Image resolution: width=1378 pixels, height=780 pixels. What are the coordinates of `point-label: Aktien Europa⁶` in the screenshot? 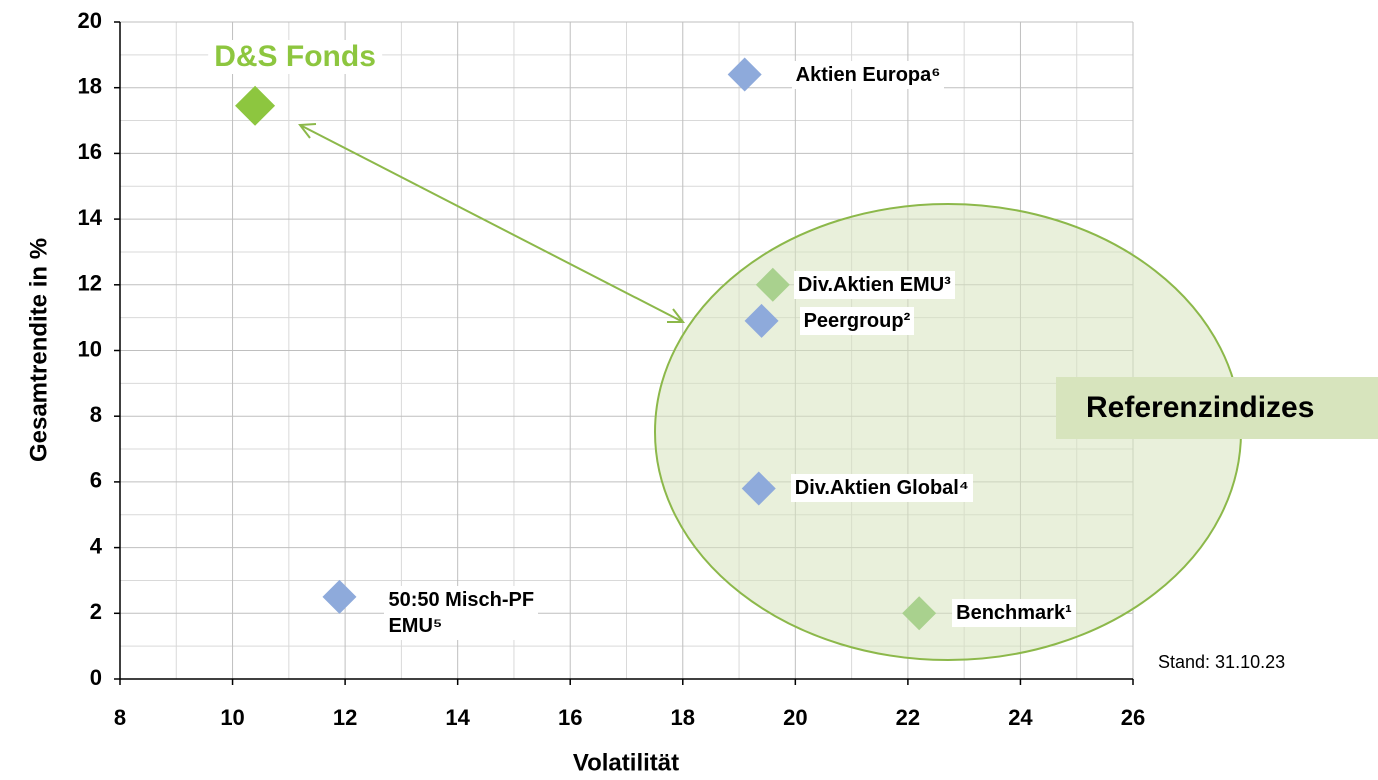 It's located at (868, 74).